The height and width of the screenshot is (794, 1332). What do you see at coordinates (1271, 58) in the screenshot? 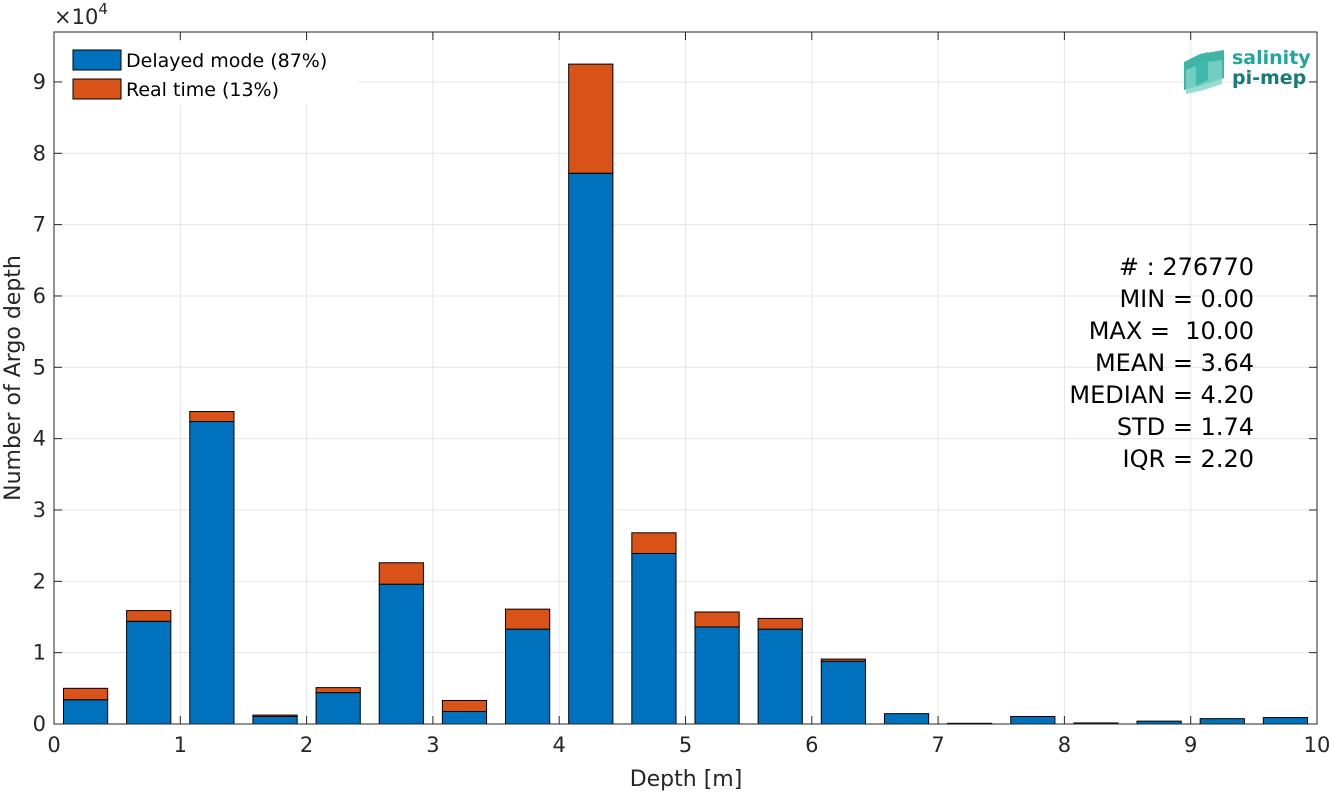
I see `logo-text-salinity: salinity` at bounding box center [1271, 58].